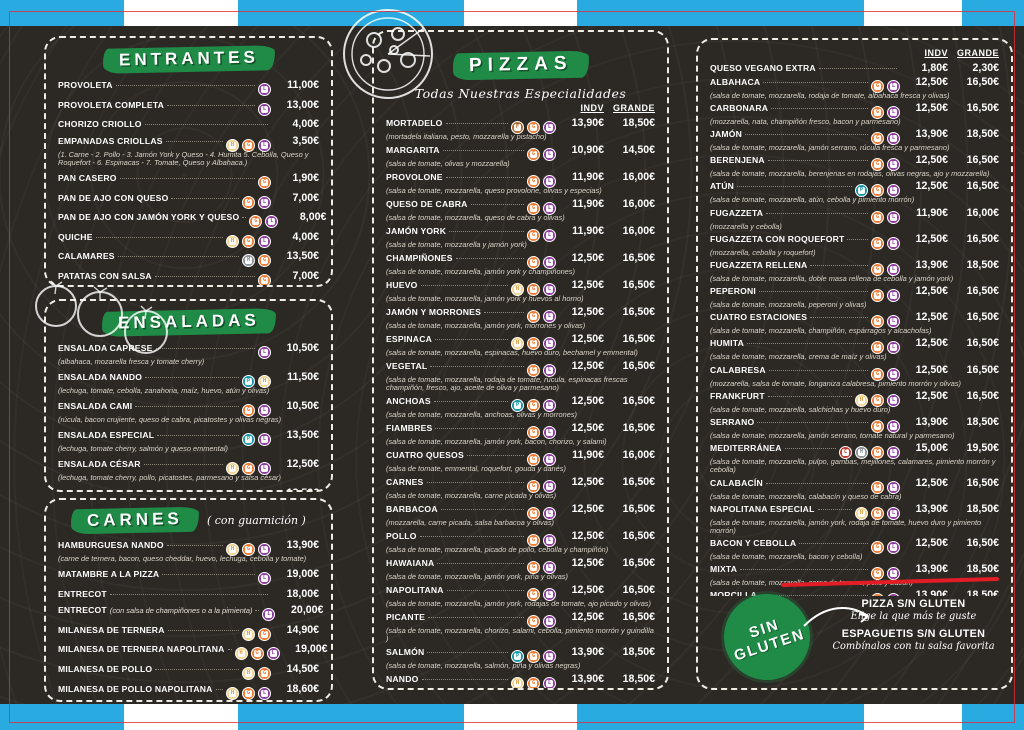 This screenshot has height=730, width=1024. What do you see at coordinates (854, 267) in the screenshot?
I see `menu-item-row: FUGAZZETA RELLENA G L 13,90€ 18,50€` at bounding box center [854, 267].